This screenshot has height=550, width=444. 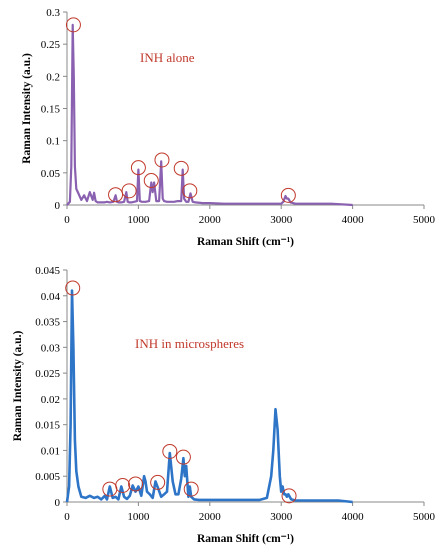 What do you see at coordinates (50, 451) in the screenshot?
I see `y-tick-label: 0.01` at bounding box center [50, 451].